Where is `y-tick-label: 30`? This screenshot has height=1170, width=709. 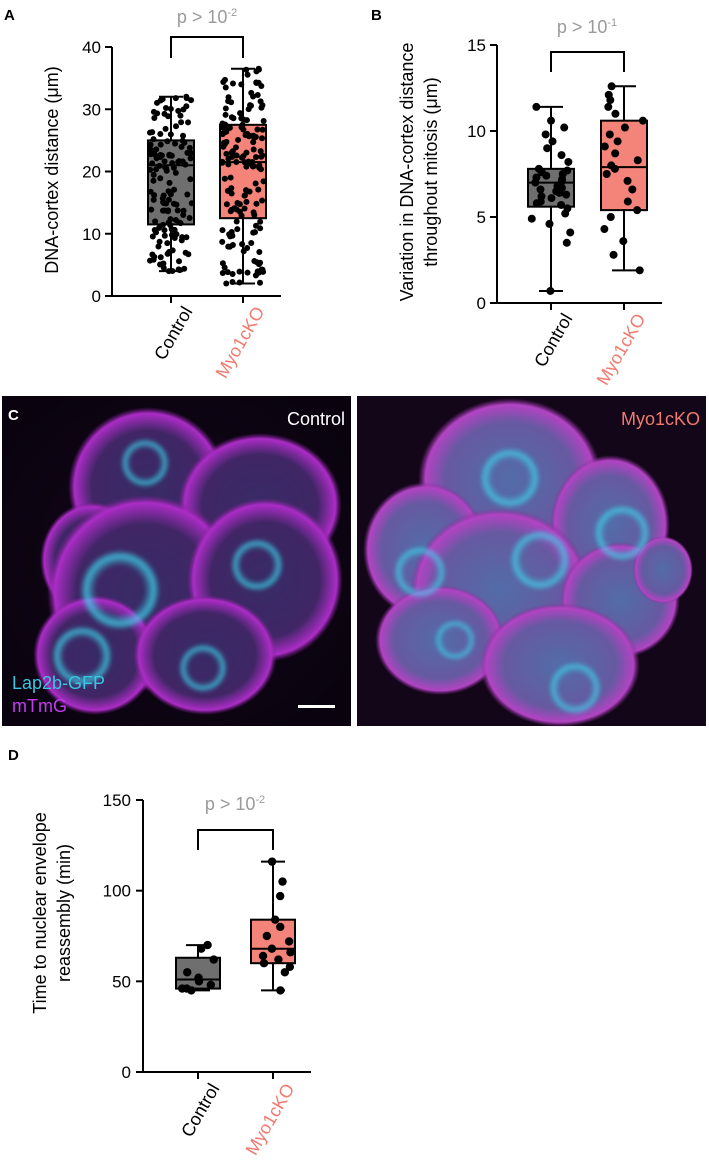
y-tick-label: 30 is located at coordinates (91, 109).